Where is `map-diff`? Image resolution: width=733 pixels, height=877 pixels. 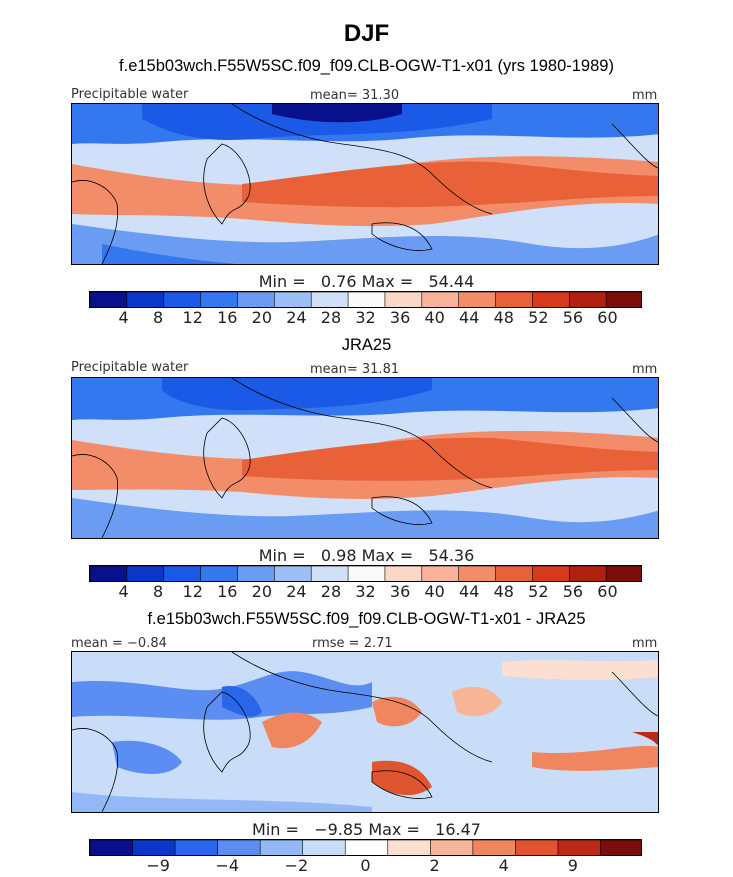 map-diff is located at coordinates (365, 732).